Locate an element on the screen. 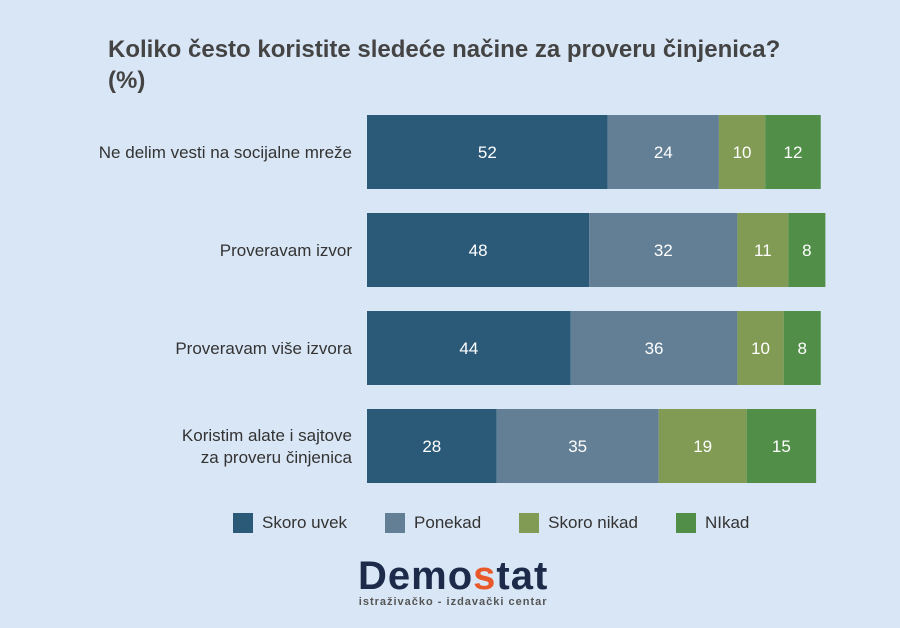 The image size is (900, 628). legend-item: NIkad is located at coordinates (712, 523).